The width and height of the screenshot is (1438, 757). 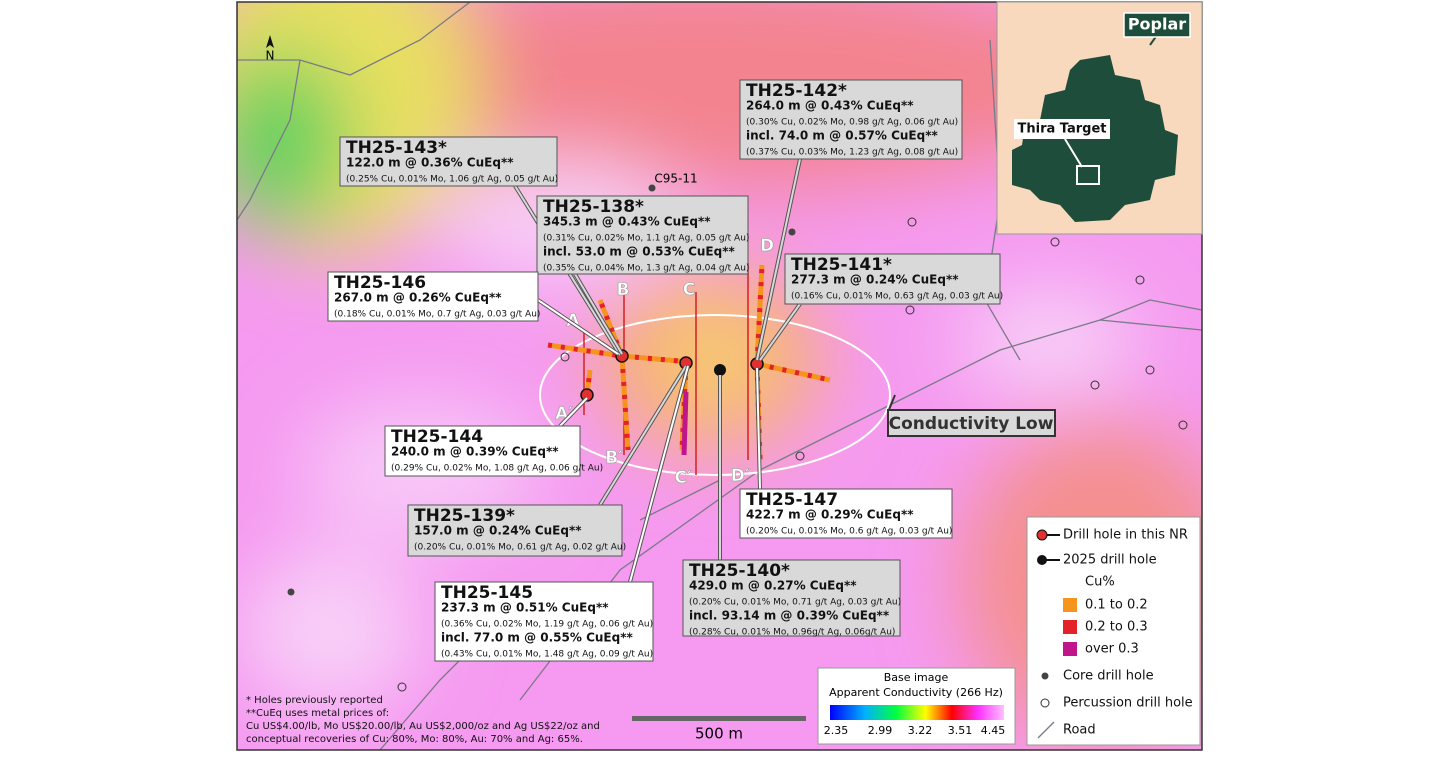 I want to click on colorbar-tick: 3.22, so click(x=920, y=730).